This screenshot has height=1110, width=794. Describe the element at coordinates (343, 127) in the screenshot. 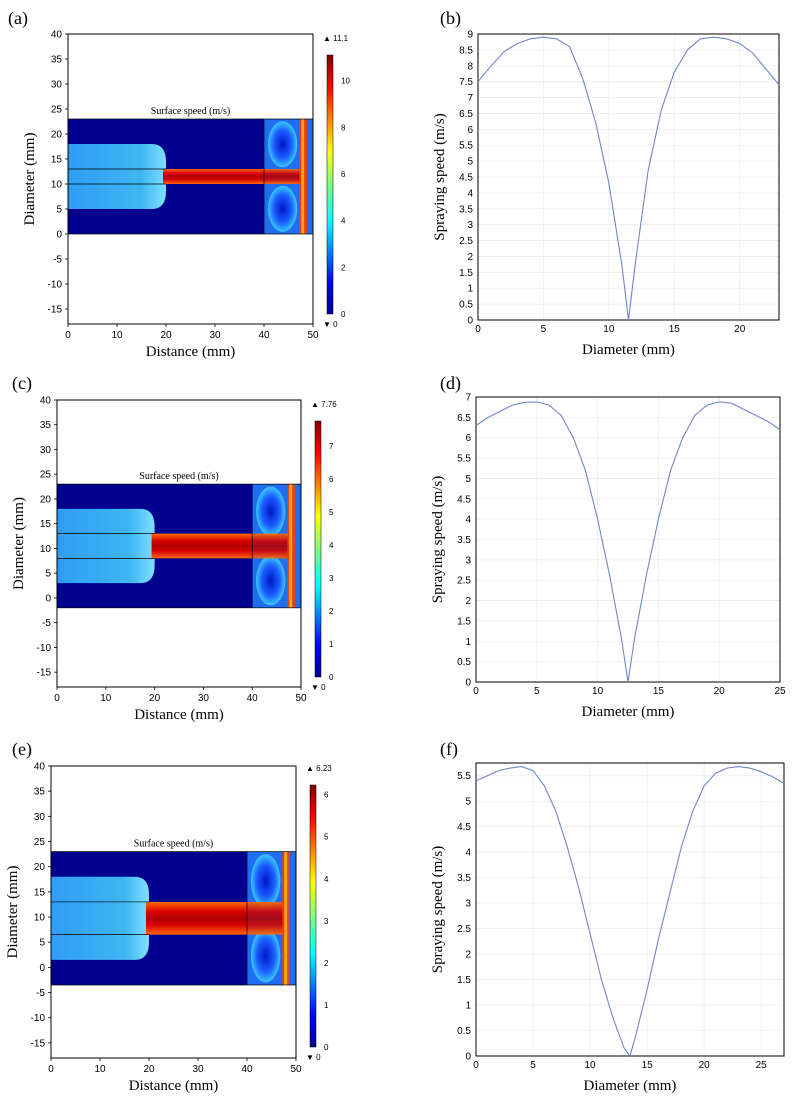

I see `colorbar-tick-label: 8` at that location.